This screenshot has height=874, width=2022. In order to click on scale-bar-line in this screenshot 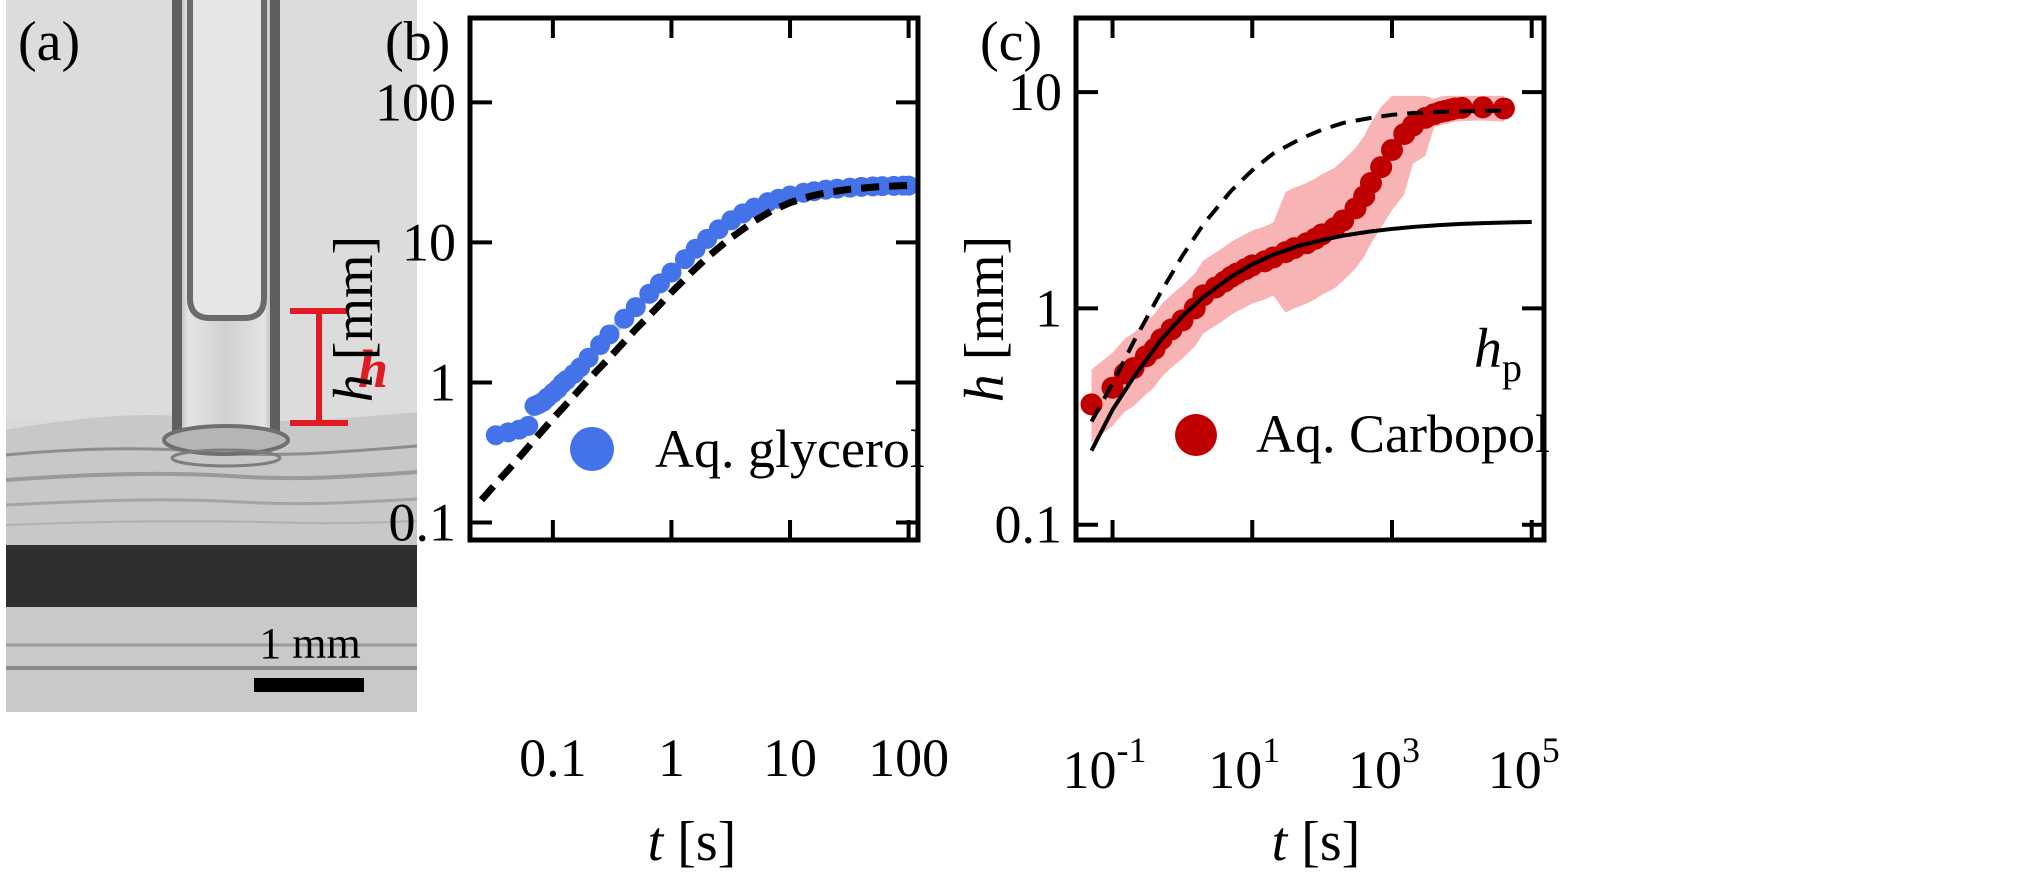, I will do `click(309, 685)`.